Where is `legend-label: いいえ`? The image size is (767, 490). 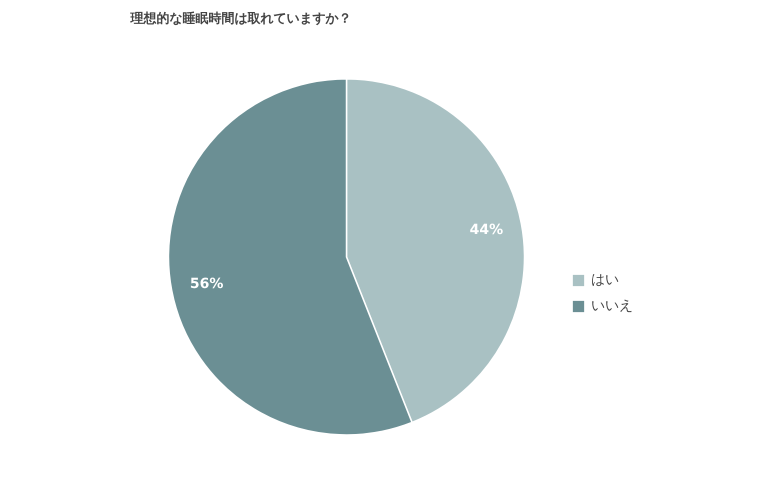 legend-label: いいえ is located at coordinates (612, 306).